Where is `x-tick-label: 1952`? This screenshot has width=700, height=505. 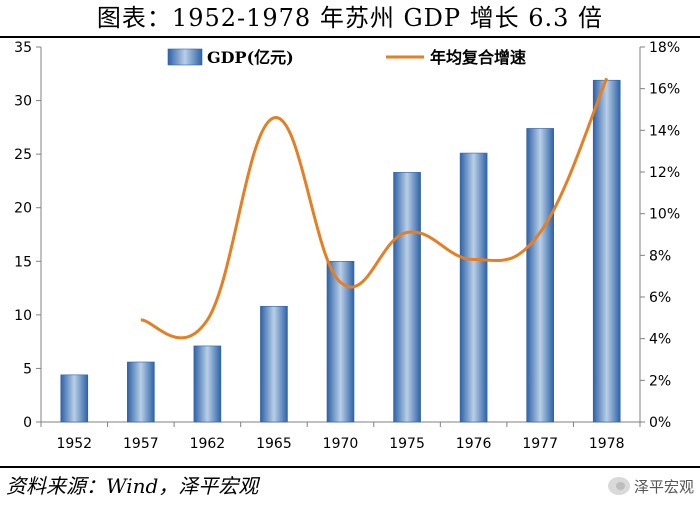 x-tick-label: 1952 is located at coordinates (74, 444).